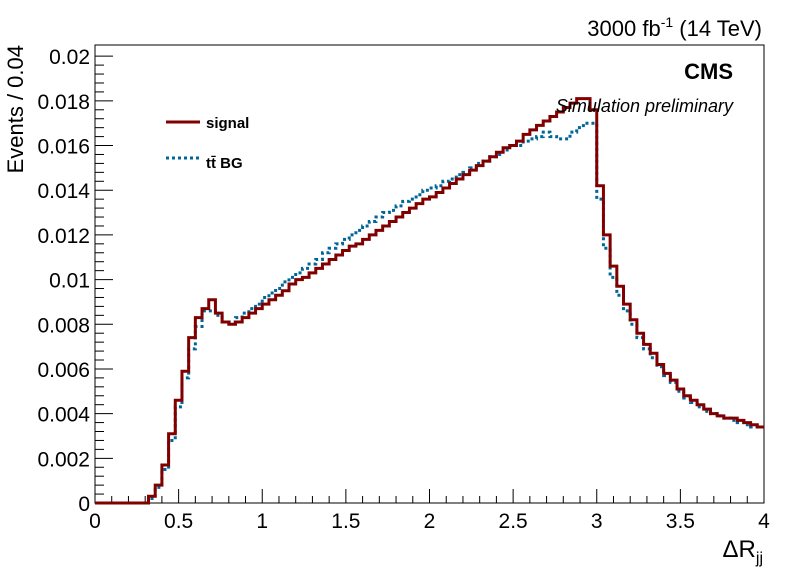 This screenshot has width=796, height=572. Describe the element at coordinates (207, 143) in the screenshot. I see `legend: signal tt̄ BG` at that location.